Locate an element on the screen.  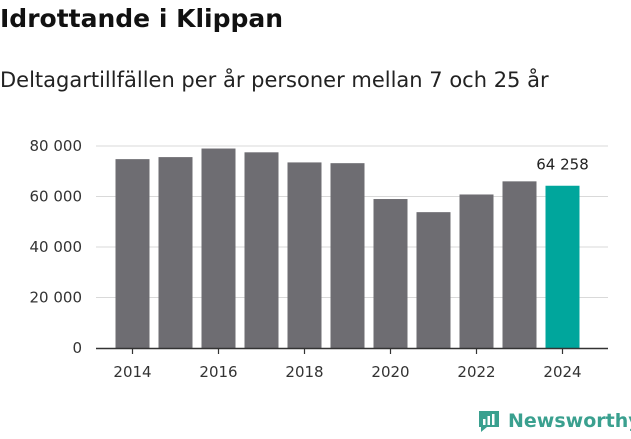
bar-2020 is located at coordinates (390, 273).